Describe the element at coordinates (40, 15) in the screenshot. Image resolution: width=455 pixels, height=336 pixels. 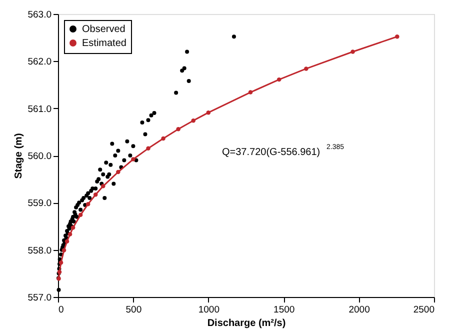
I see `y-tick-label: 563.0` at that location.